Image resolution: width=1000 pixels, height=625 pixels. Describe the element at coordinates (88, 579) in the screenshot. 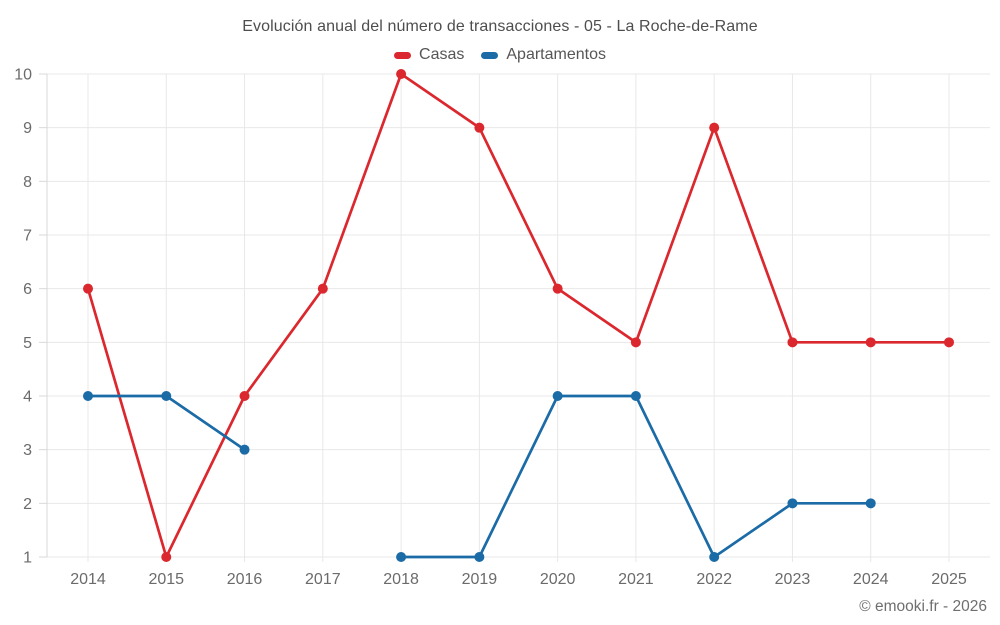

I see `x-tick-label: 2014` at that location.